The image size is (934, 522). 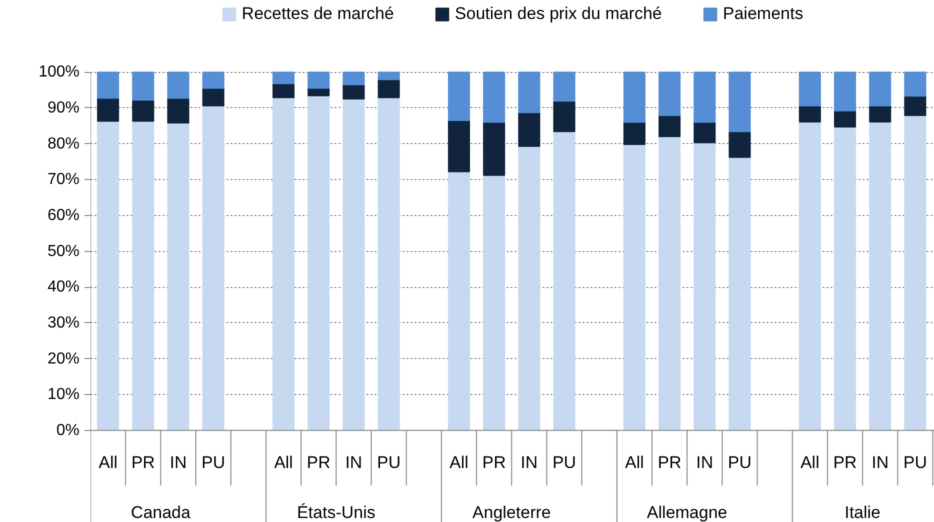 I want to click on y-tick-label: 100%, so click(x=59, y=72).